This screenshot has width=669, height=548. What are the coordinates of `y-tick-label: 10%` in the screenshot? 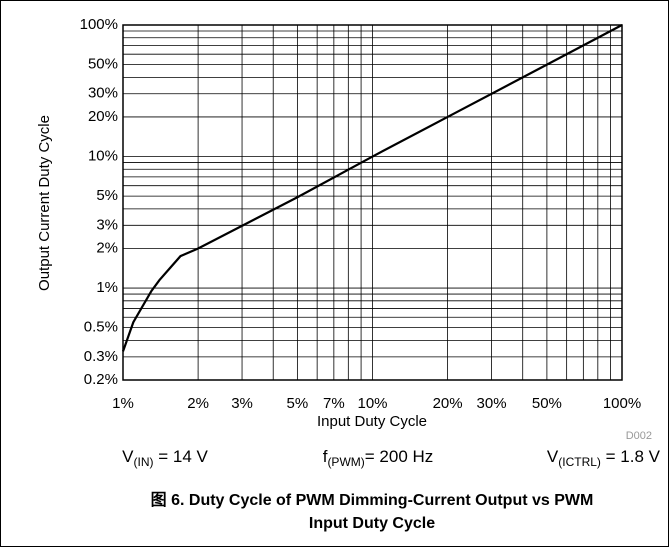 It's located at (103, 156).